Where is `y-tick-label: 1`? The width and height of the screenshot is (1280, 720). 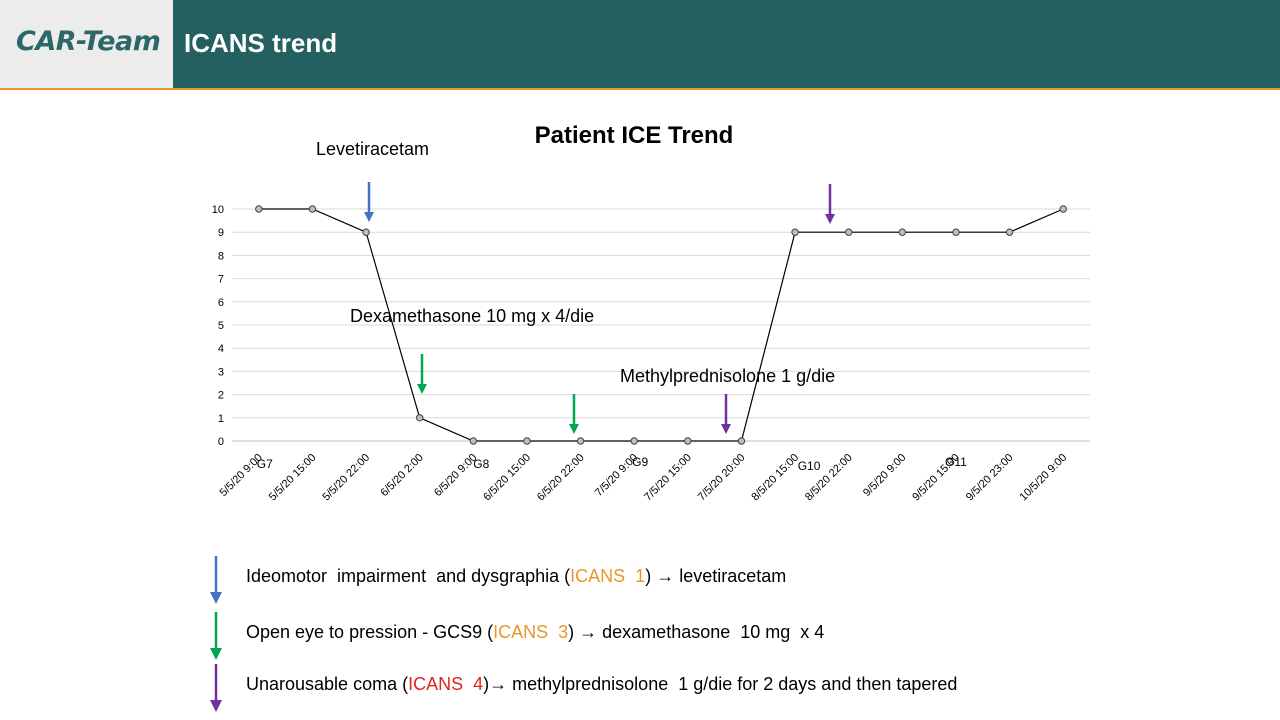 y-tick-label: 1 is located at coordinates (221, 419).